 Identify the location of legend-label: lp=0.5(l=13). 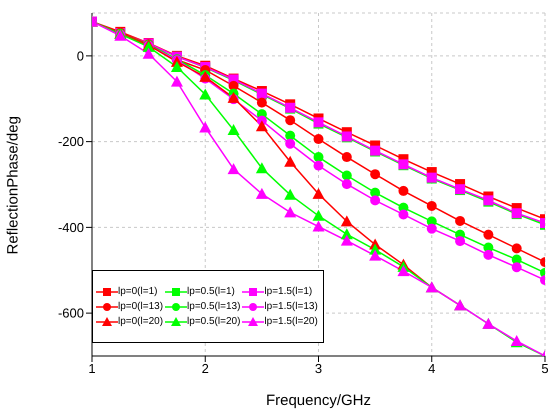
(213, 306).